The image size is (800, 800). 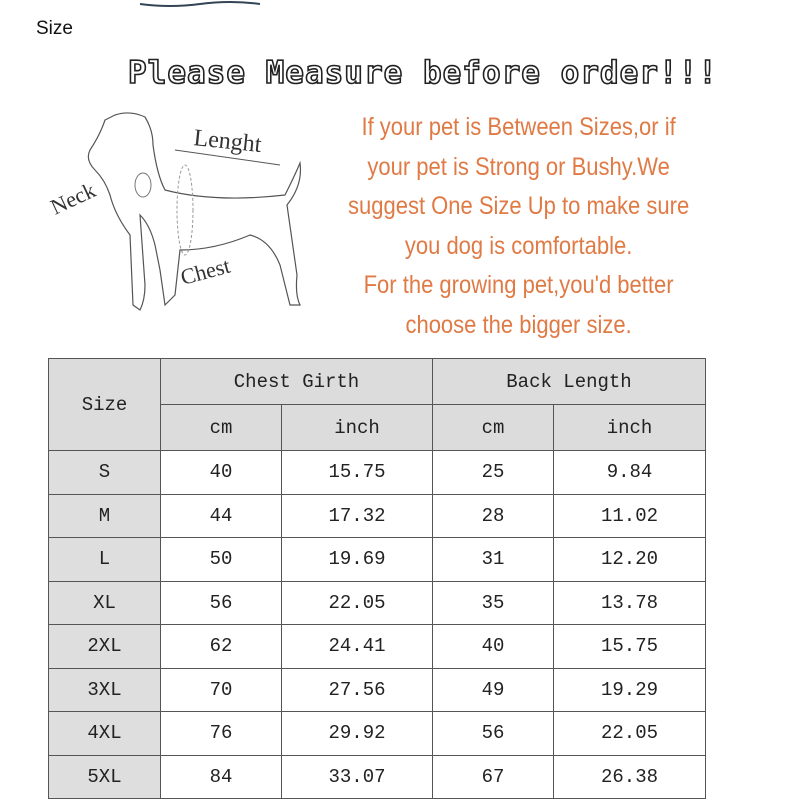 I want to click on dog-measurement-diagram: Lenght Neck Chest, so click(x=174, y=211).